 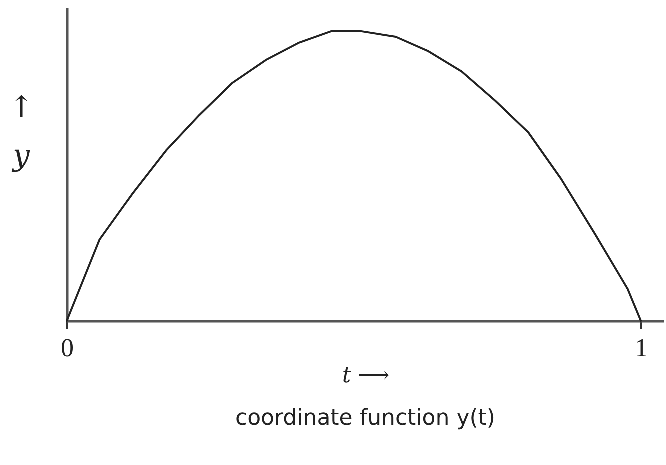 What do you see at coordinates (67, 348) in the screenshot?
I see `x-tick-label: 0` at bounding box center [67, 348].